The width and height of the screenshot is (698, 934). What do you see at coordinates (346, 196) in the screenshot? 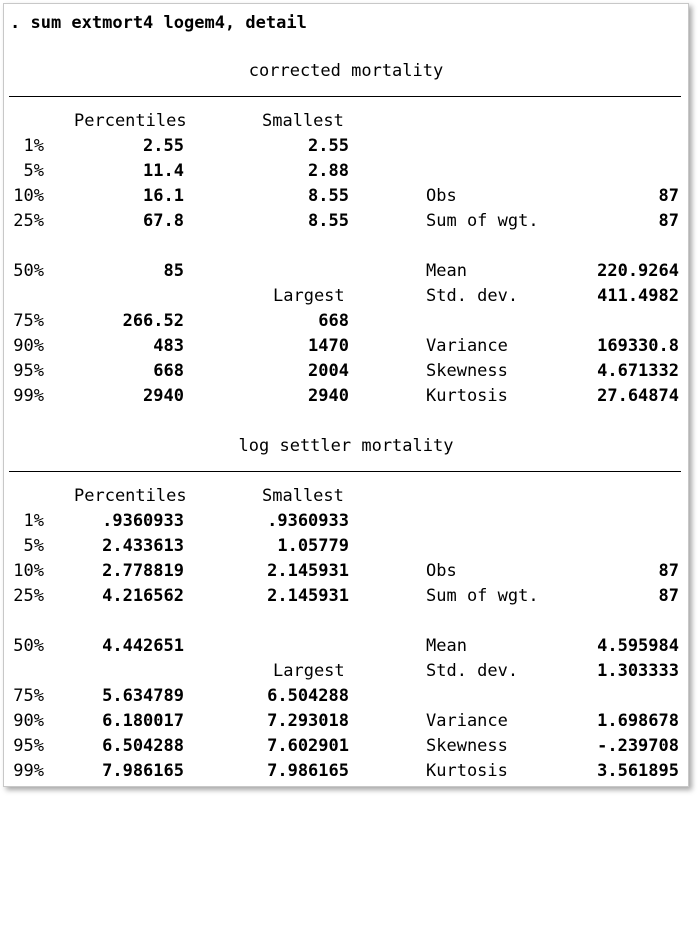
I see `table-row: 10% 16.1 8.55 Obs 87` at bounding box center [346, 196].